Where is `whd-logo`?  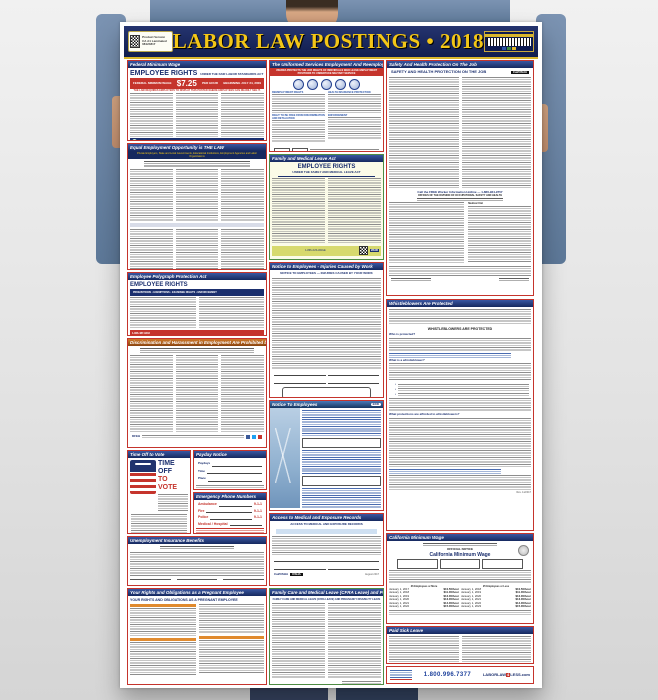
whd-logo is located at coordinates (134, 139).